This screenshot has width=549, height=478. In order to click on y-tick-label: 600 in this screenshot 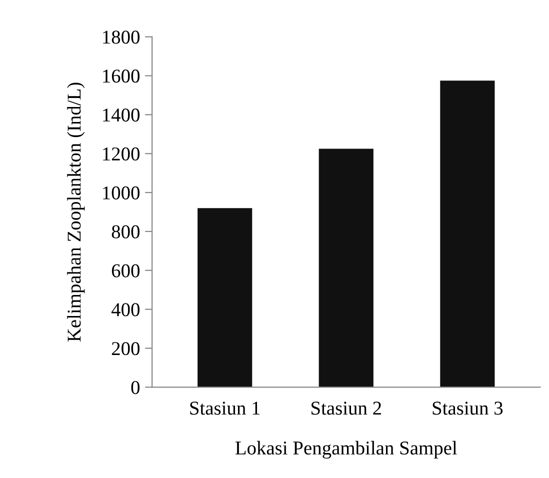, I will do `click(126, 271)`.